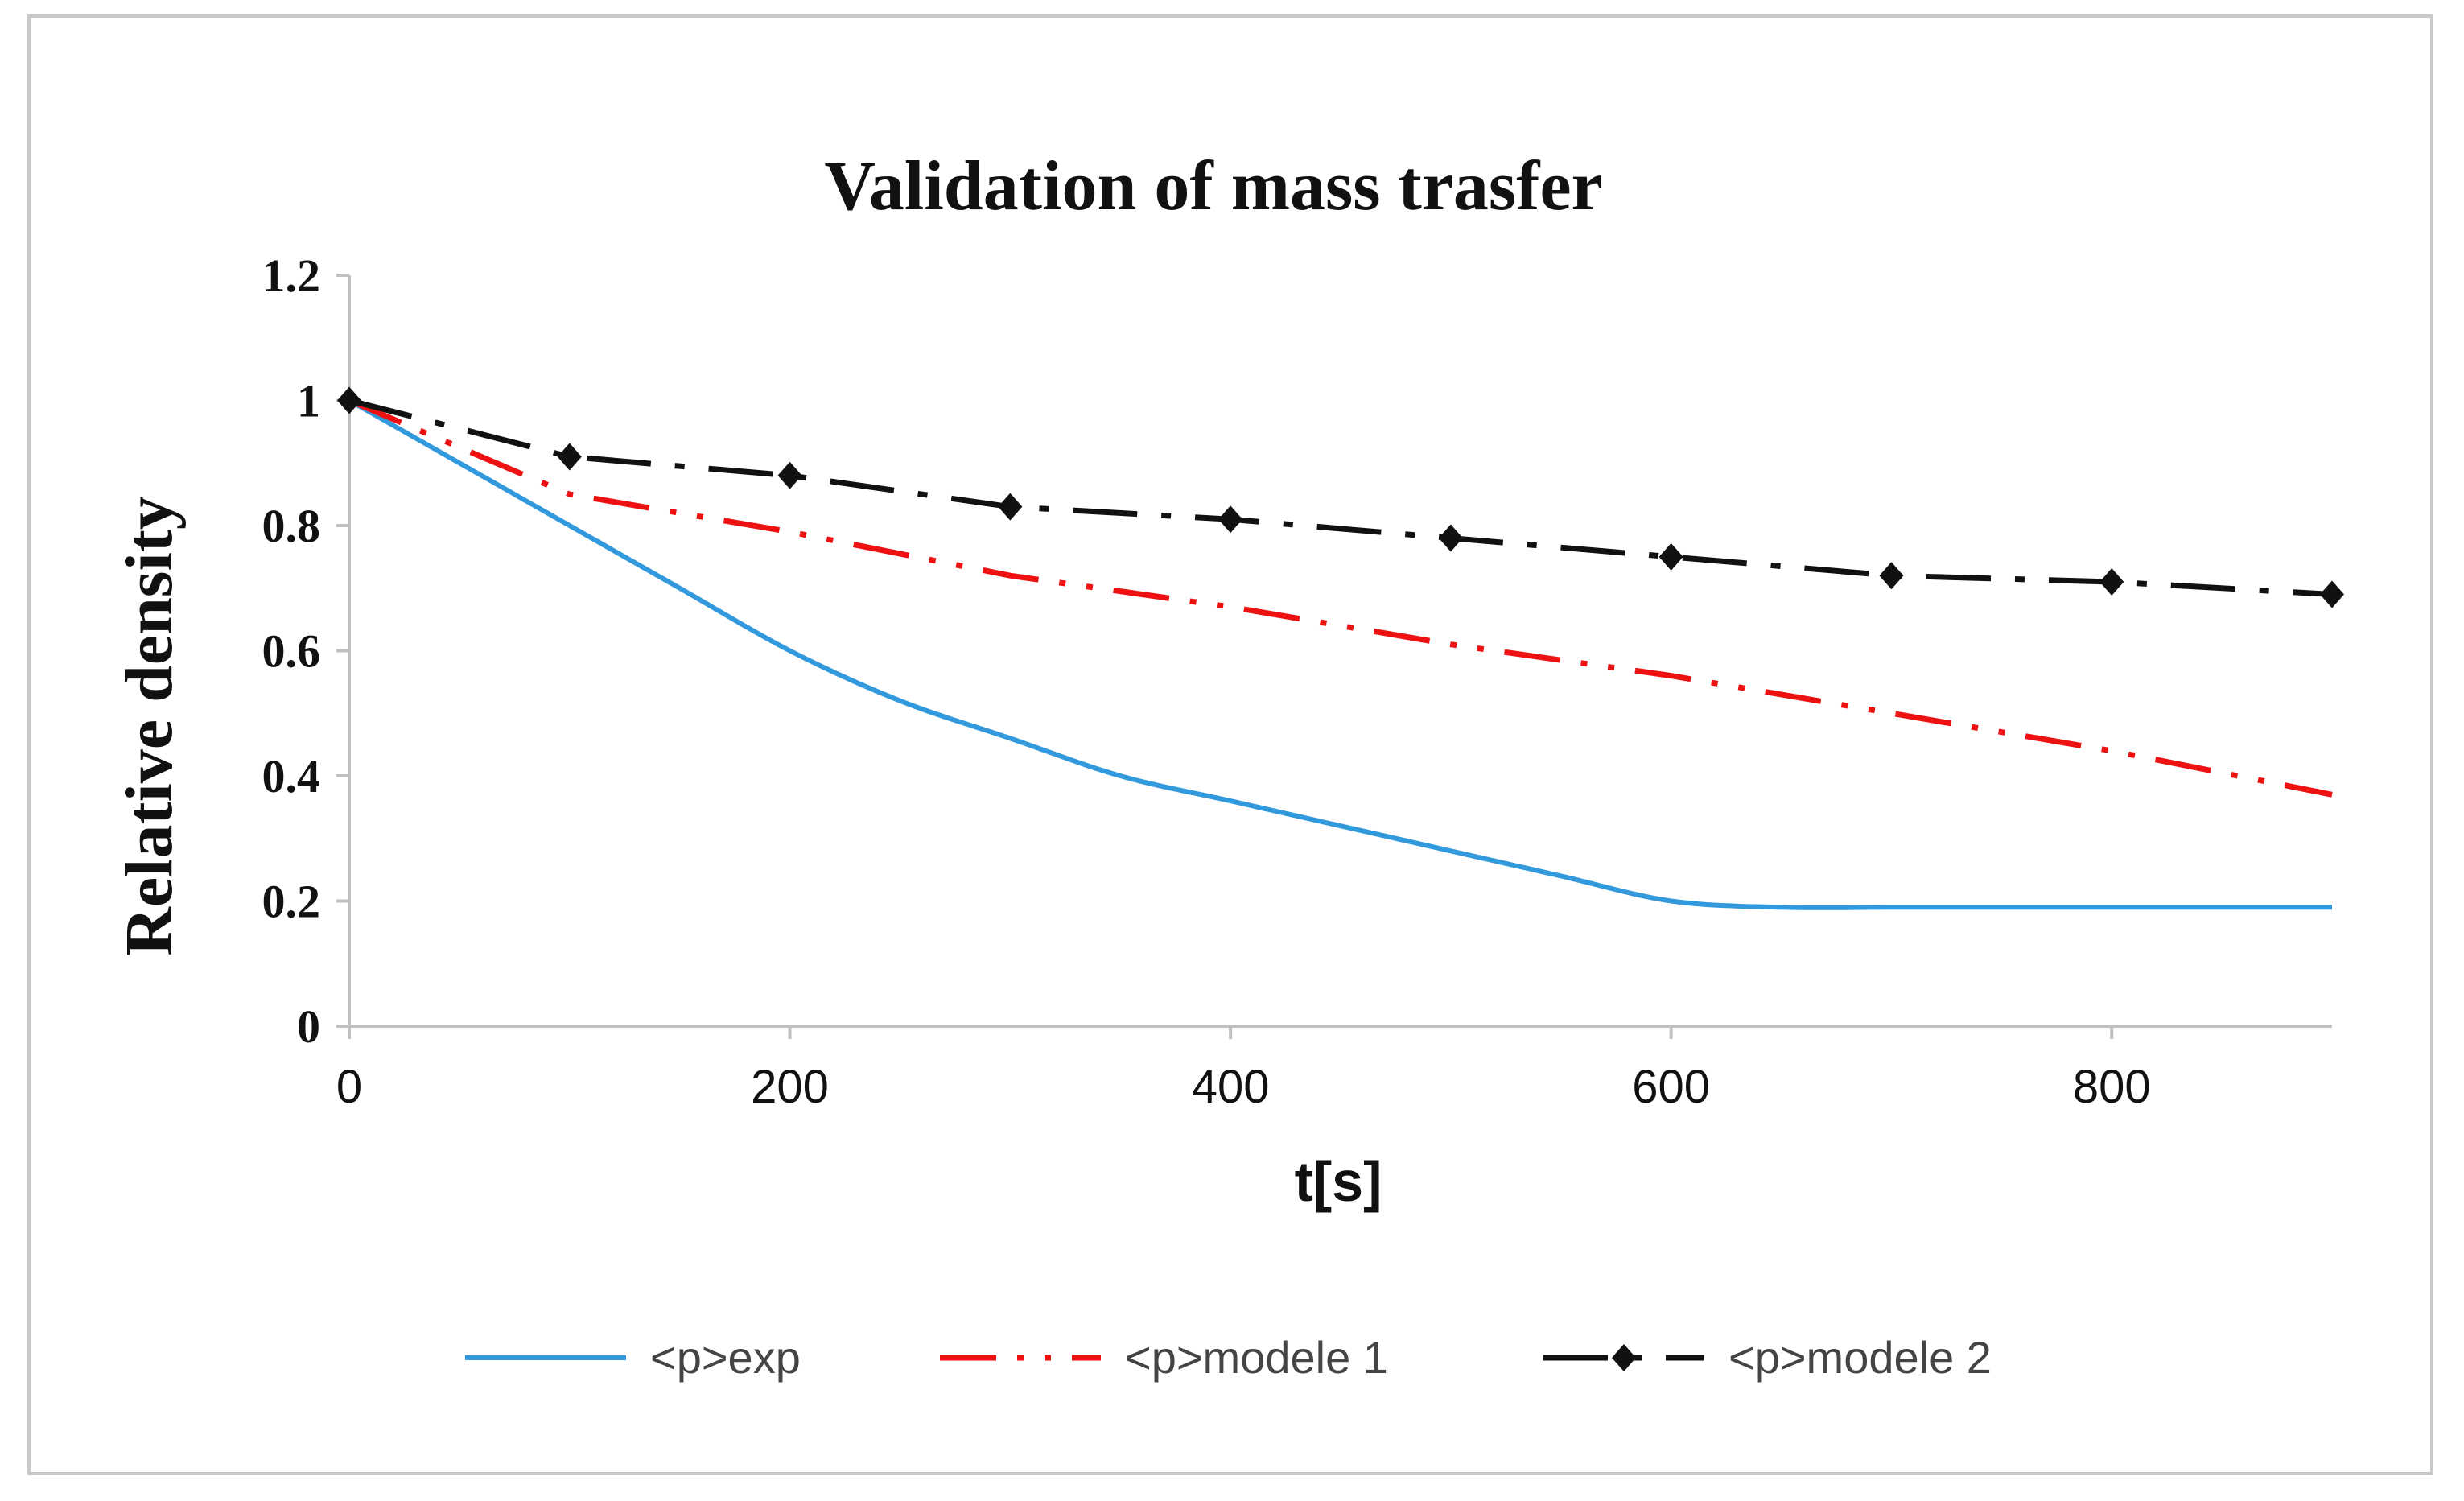 This screenshot has width=2464, height=1501. Describe the element at coordinates (291, 526) in the screenshot. I see `y-tick-label: 0.8` at that location.